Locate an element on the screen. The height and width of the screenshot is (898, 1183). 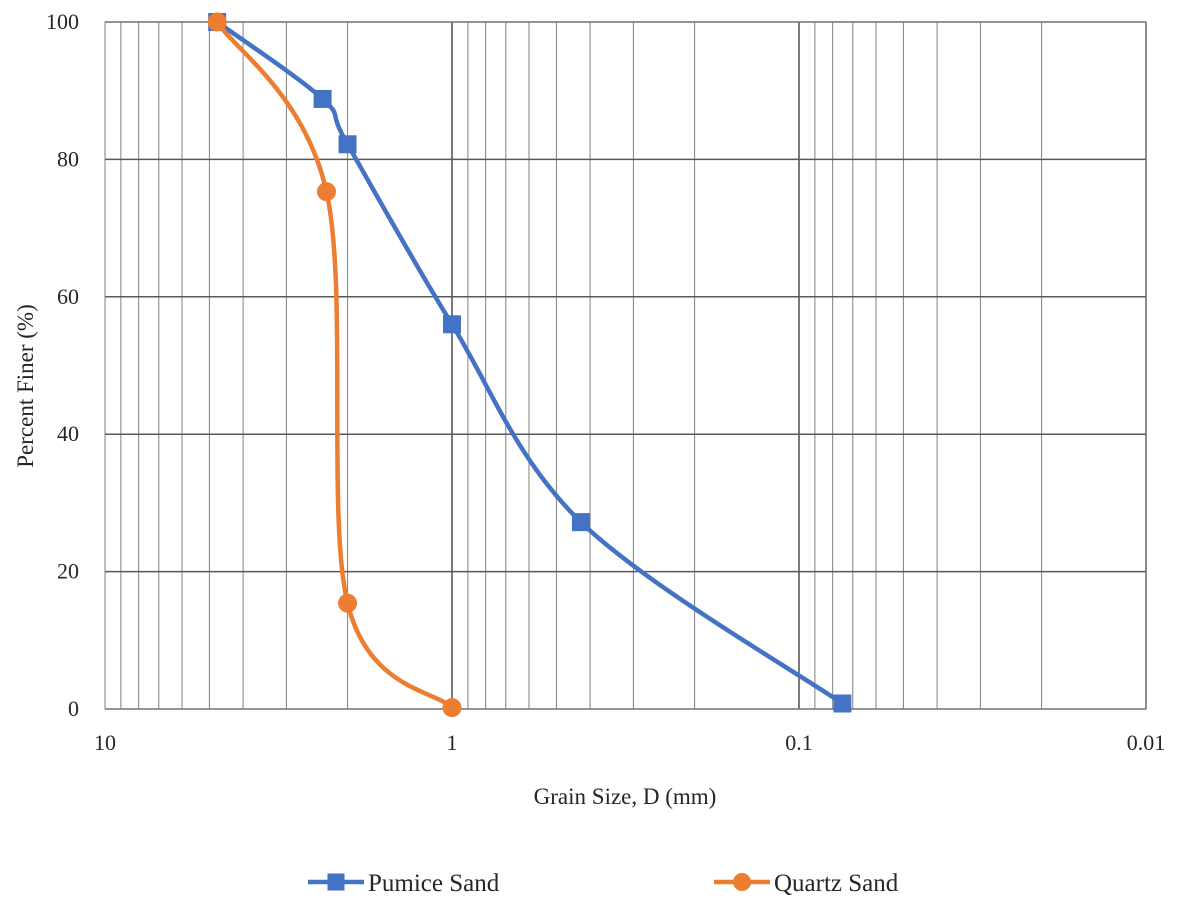
y-tick-label: 40 is located at coordinates (68, 433).